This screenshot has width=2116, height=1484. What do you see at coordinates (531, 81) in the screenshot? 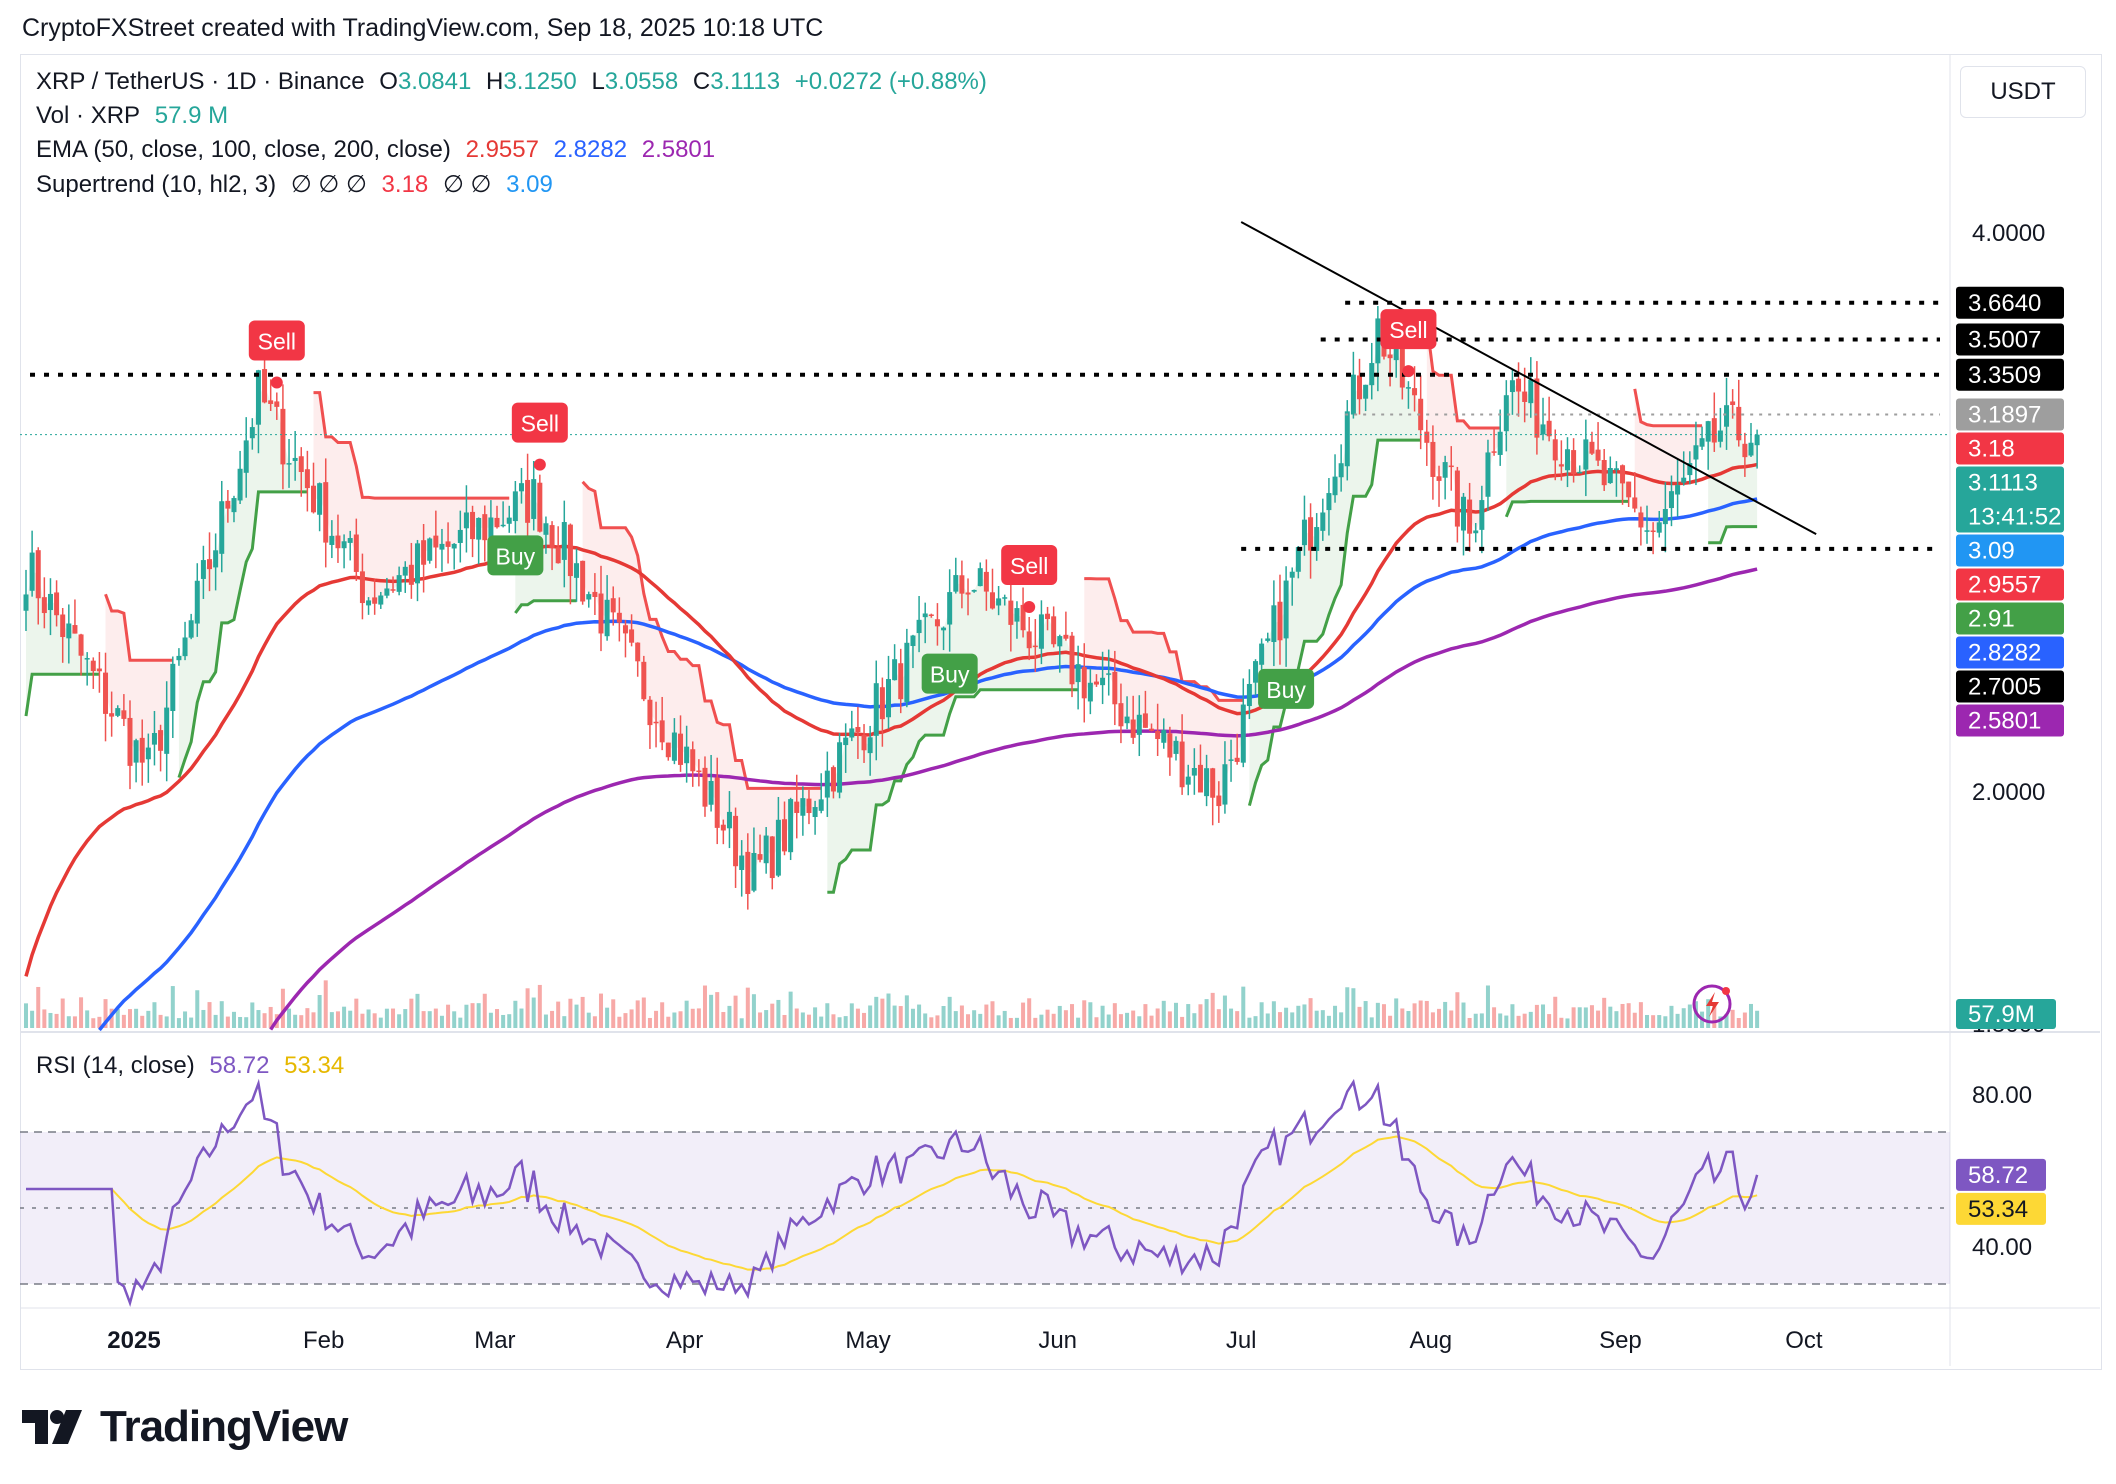
I see `legend-high: H3.1250` at bounding box center [531, 81].